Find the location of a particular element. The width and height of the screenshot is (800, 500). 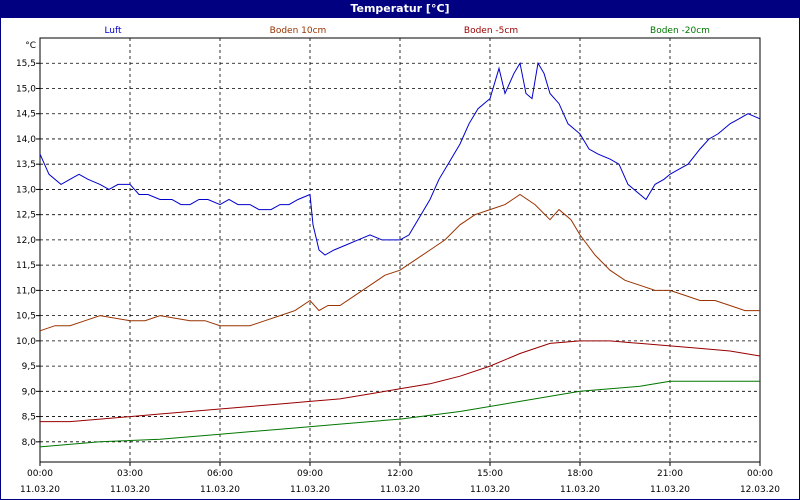

y-tick-label: 15,0 is located at coordinates (26, 89).